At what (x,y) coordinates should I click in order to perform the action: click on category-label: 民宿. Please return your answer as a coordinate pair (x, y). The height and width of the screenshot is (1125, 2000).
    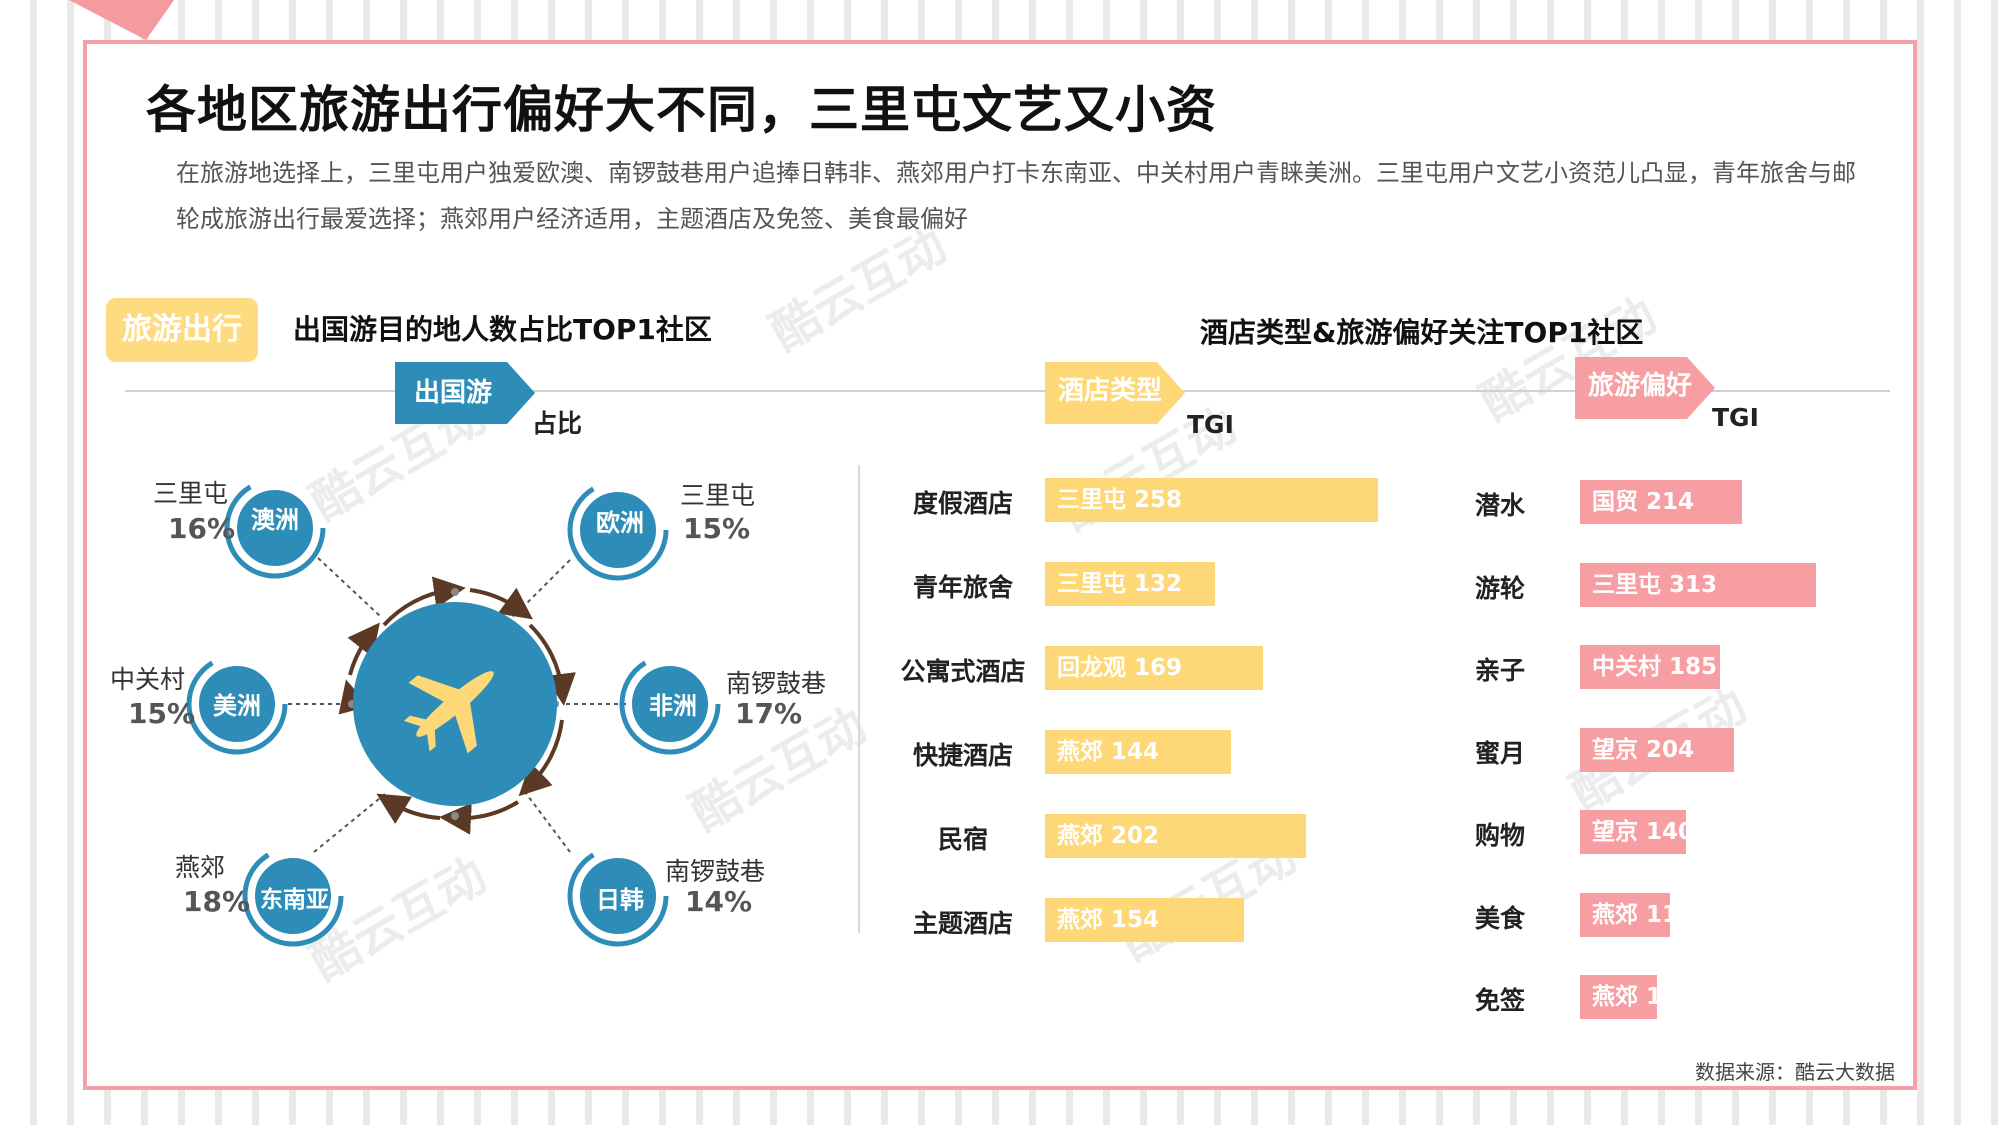
    Looking at the image, I should click on (962, 839).